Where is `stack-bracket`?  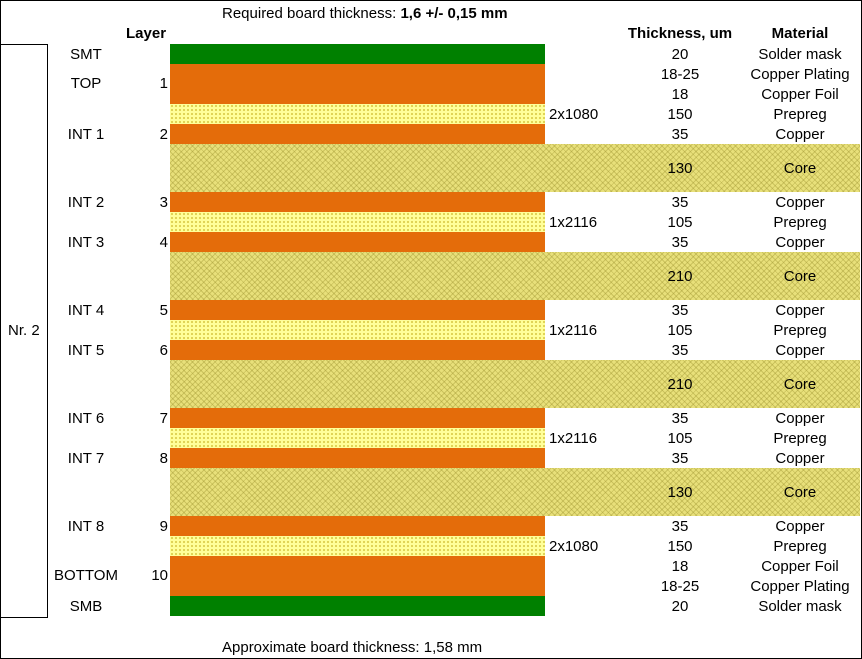
stack-bracket is located at coordinates (24, 331).